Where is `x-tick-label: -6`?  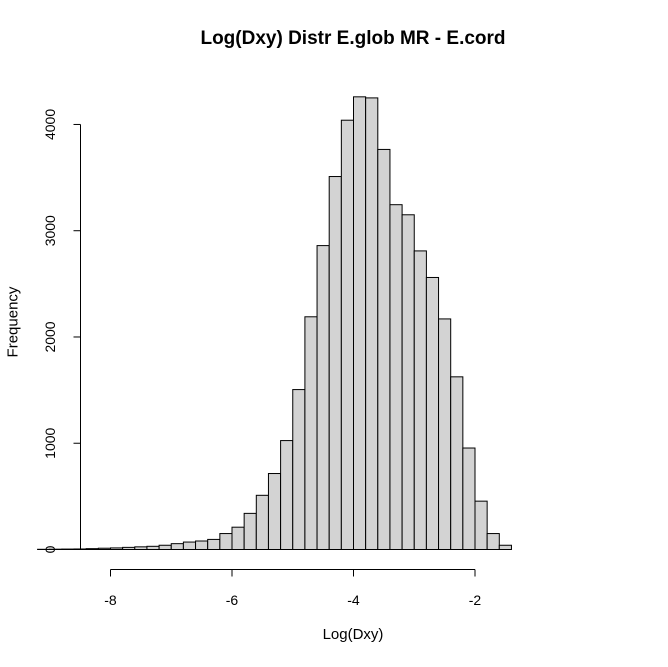
x-tick-label: -6 is located at coordinates (232, 600).